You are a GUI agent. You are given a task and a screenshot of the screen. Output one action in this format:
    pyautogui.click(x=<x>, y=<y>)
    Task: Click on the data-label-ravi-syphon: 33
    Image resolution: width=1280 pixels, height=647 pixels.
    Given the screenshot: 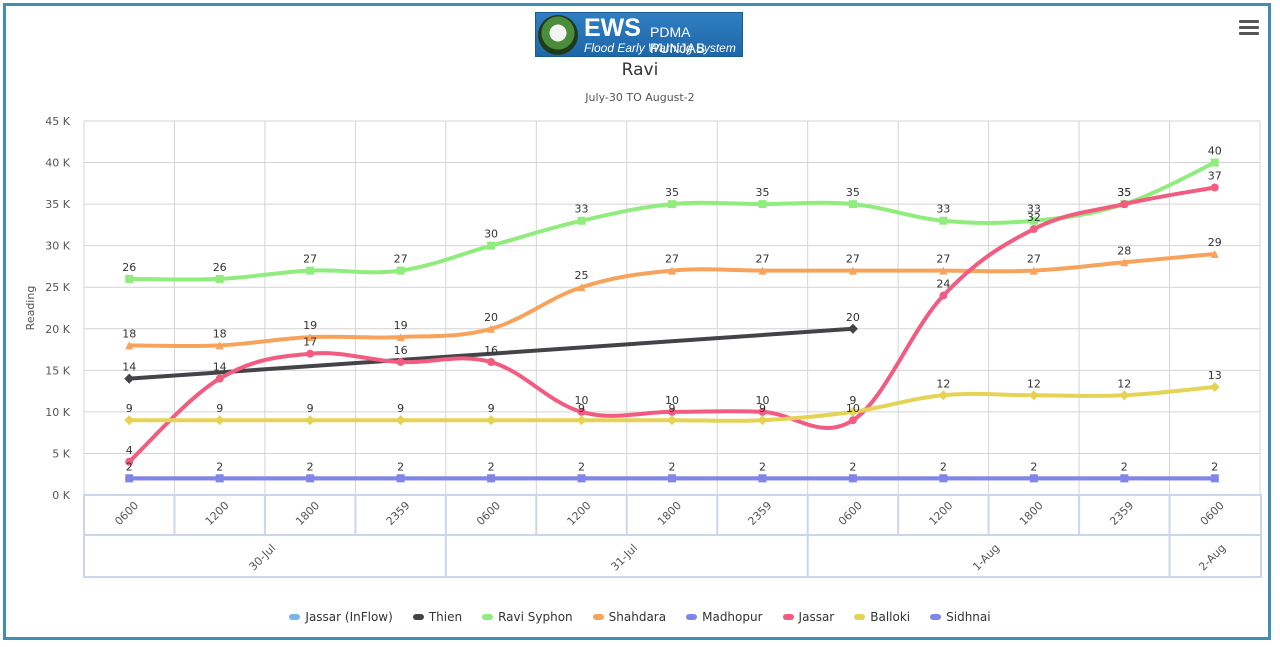 What is the action you would take?
    pyautogui.click(x=582, y=209)
    